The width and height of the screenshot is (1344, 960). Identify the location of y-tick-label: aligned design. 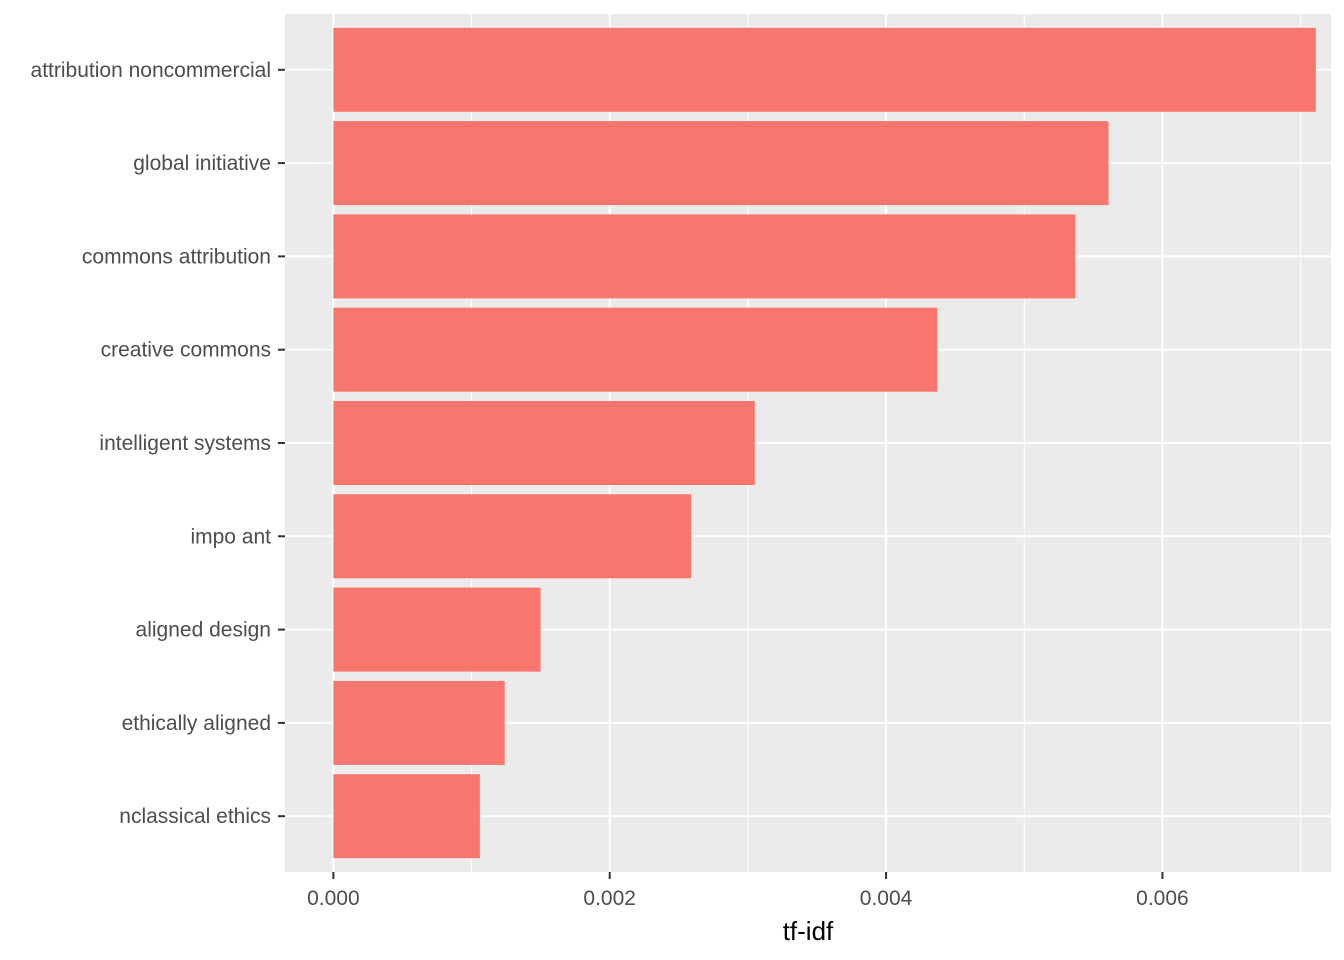
(203, 630).